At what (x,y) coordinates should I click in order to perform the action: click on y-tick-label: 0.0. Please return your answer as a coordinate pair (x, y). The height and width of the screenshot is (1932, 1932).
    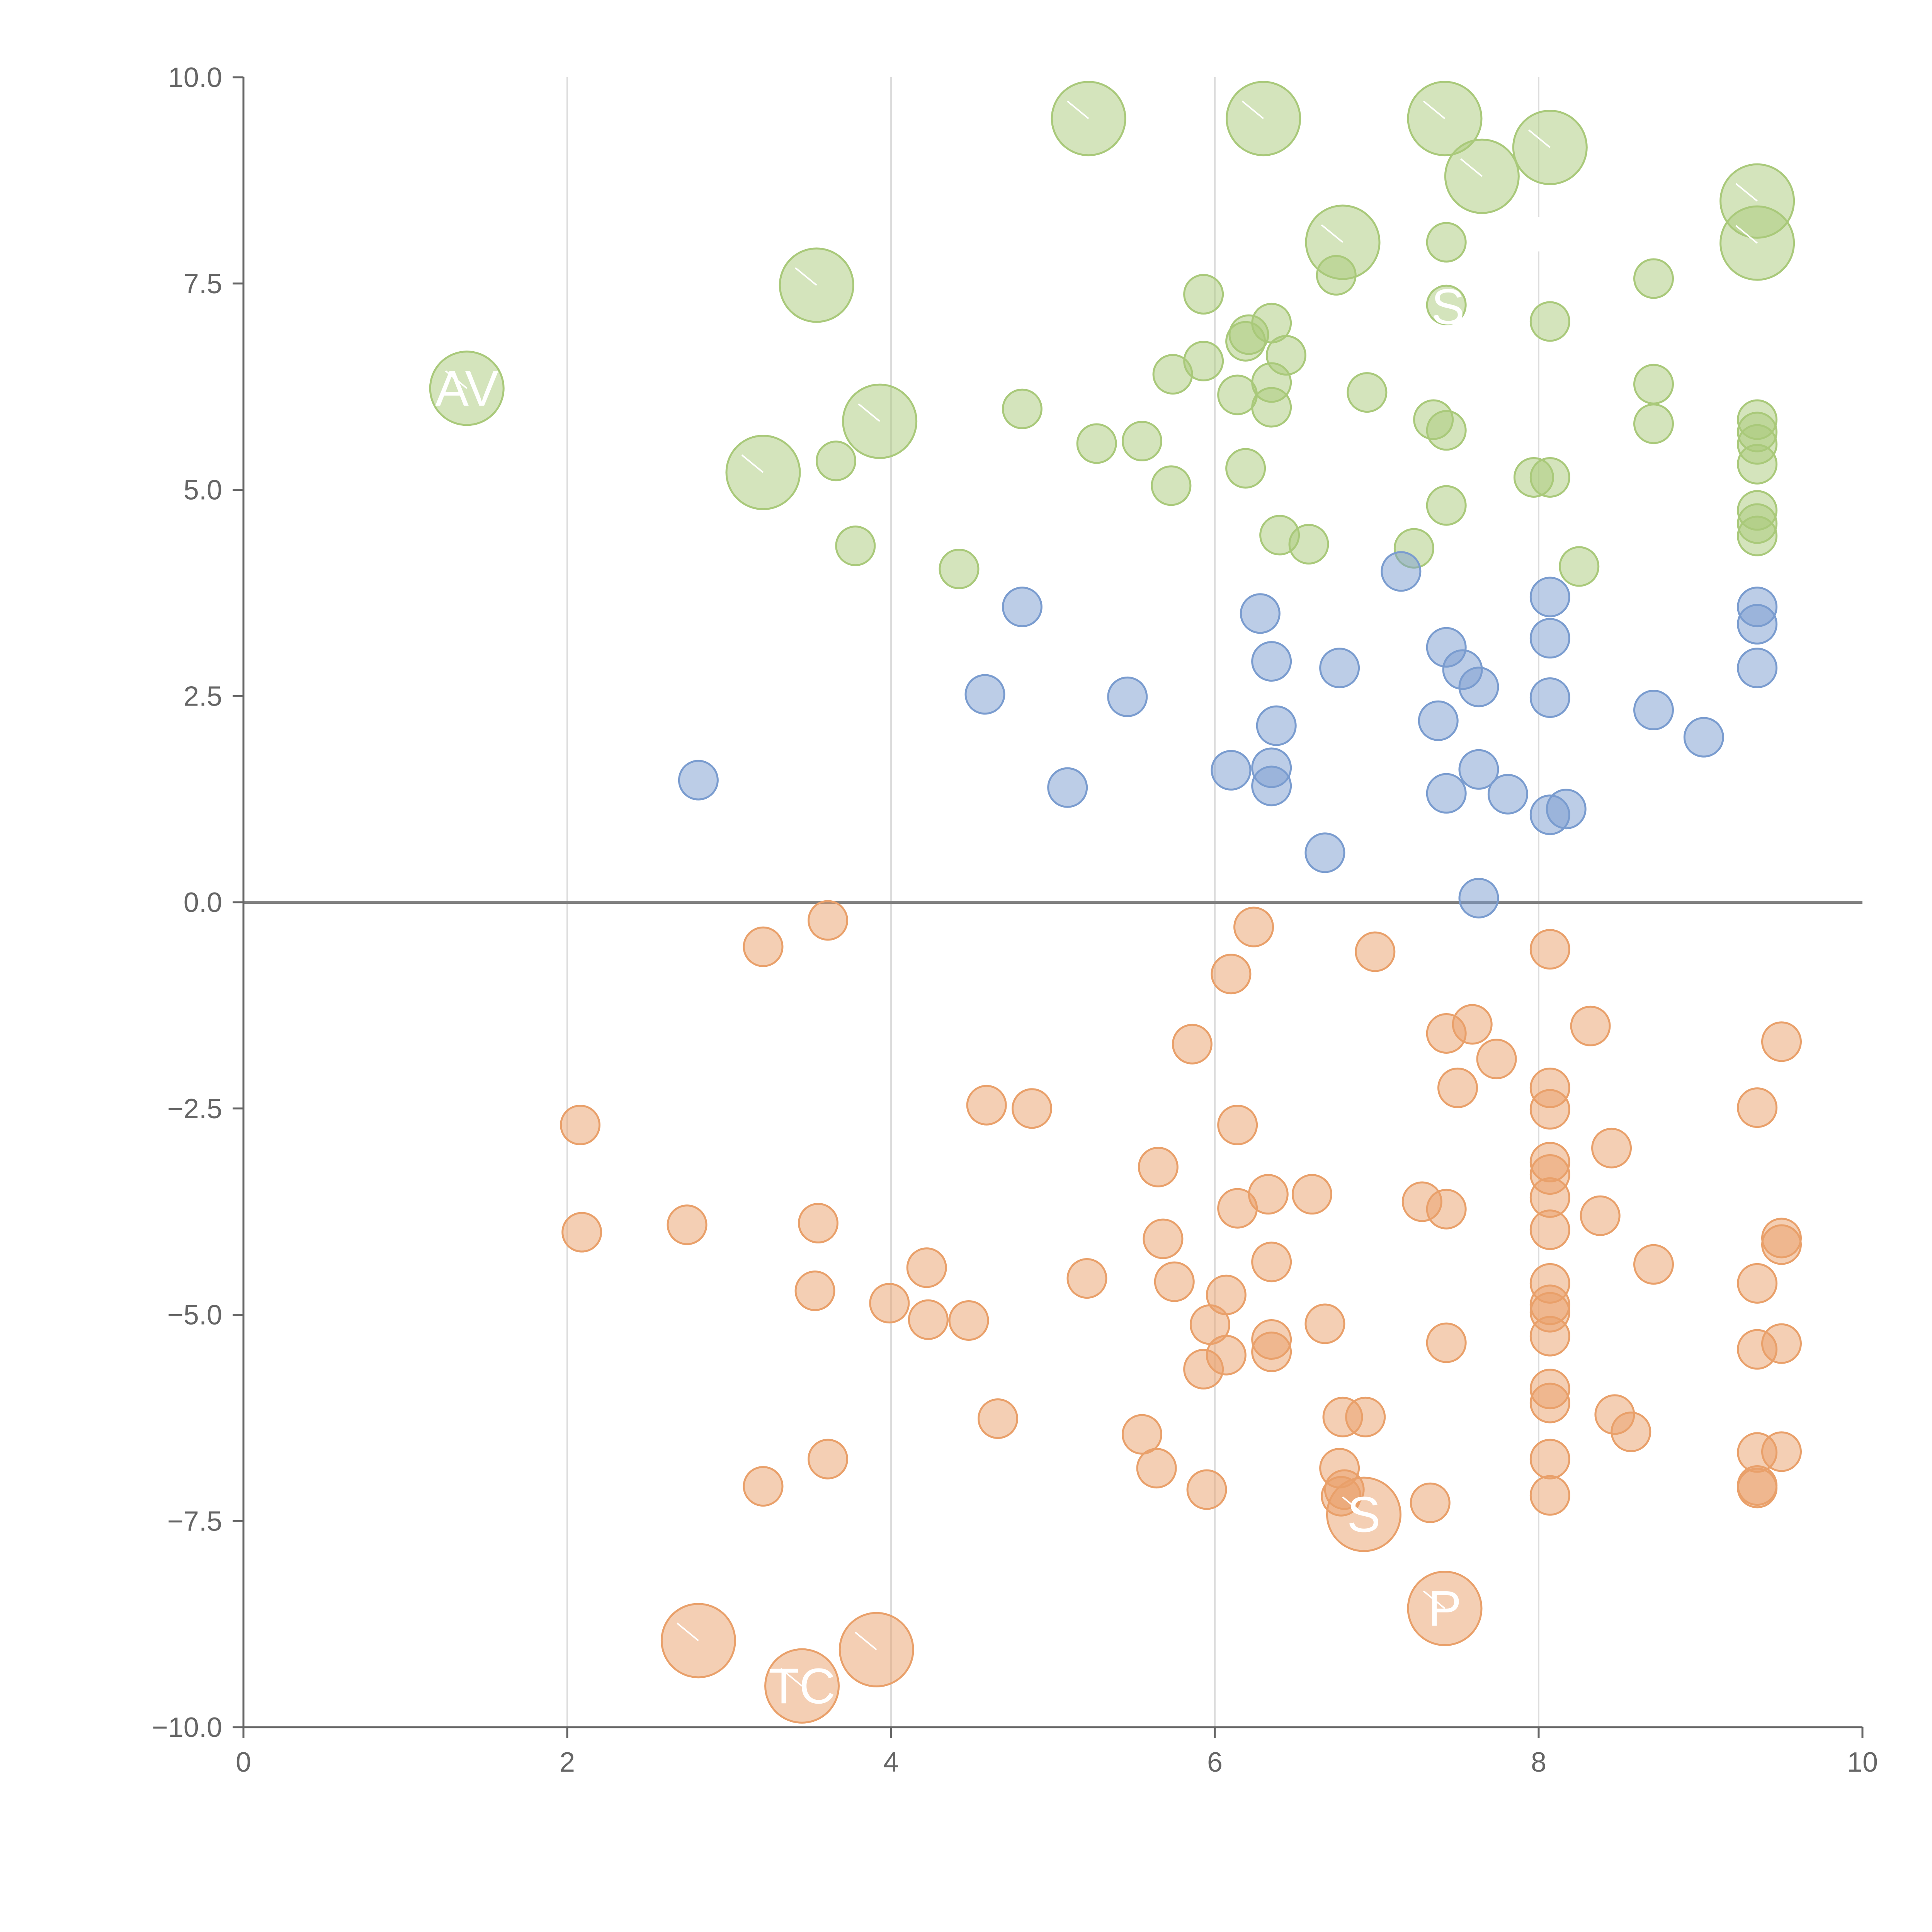
    Looking at the image, I should click on (203, 903).